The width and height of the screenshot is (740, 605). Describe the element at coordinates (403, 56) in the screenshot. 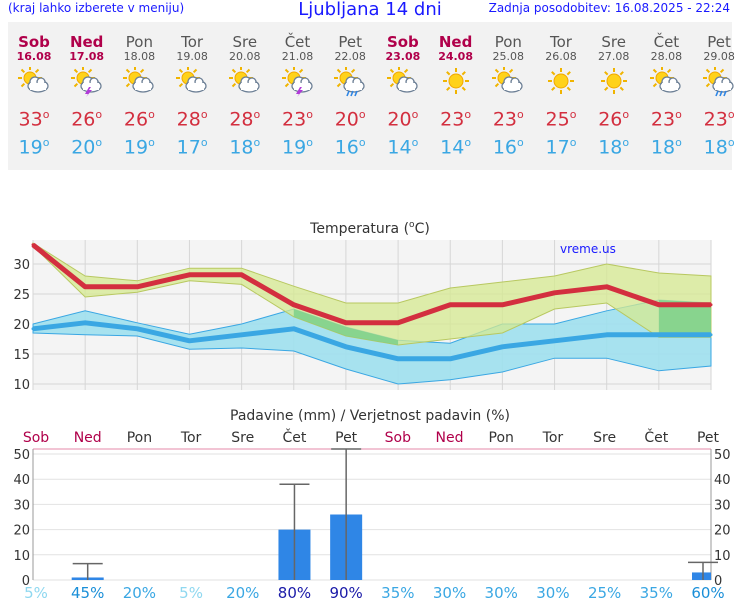

I see `day-date: 23.08` at that location.